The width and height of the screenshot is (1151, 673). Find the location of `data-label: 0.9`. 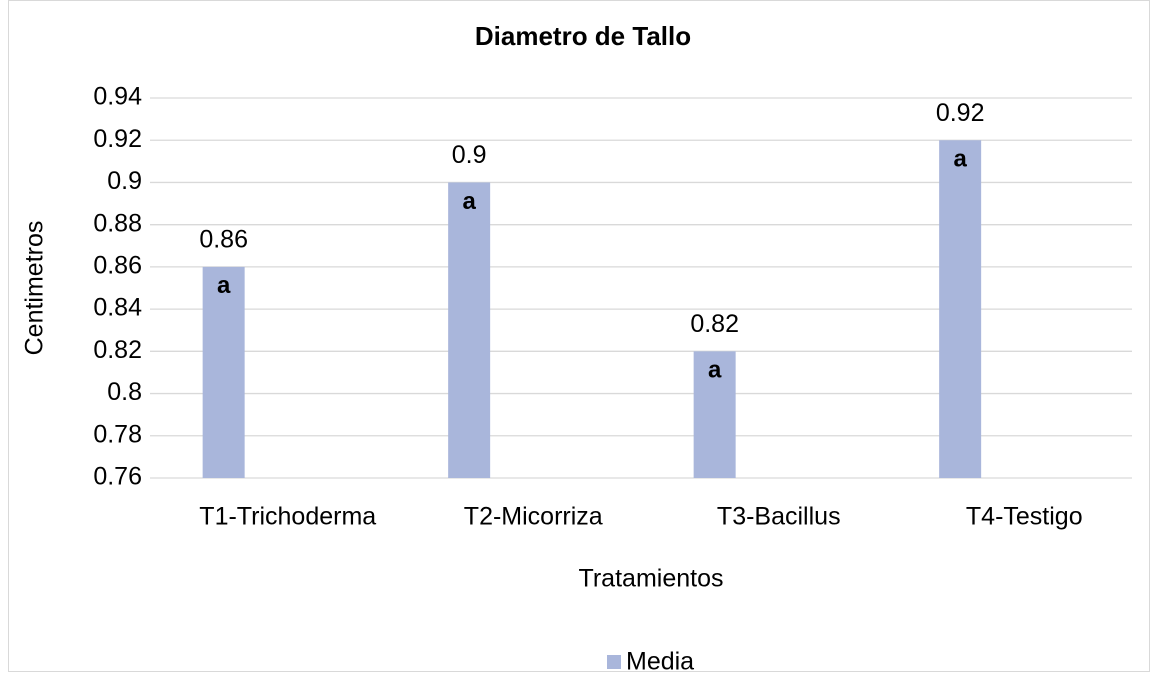

data-label: 0.9 is located at coordinates (469, 155).